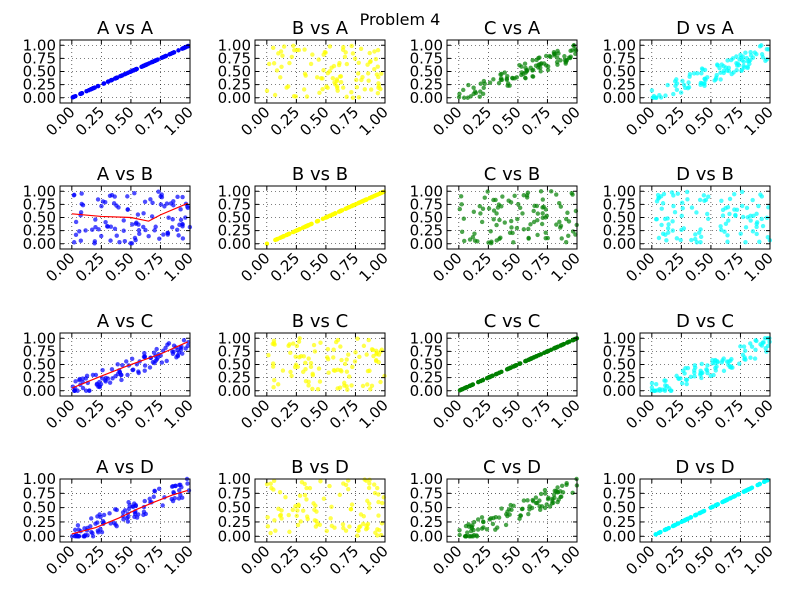 The width and height of the screenshot is (800, 600). I want to click on figure-title: Problem 4, so click(400, 19).